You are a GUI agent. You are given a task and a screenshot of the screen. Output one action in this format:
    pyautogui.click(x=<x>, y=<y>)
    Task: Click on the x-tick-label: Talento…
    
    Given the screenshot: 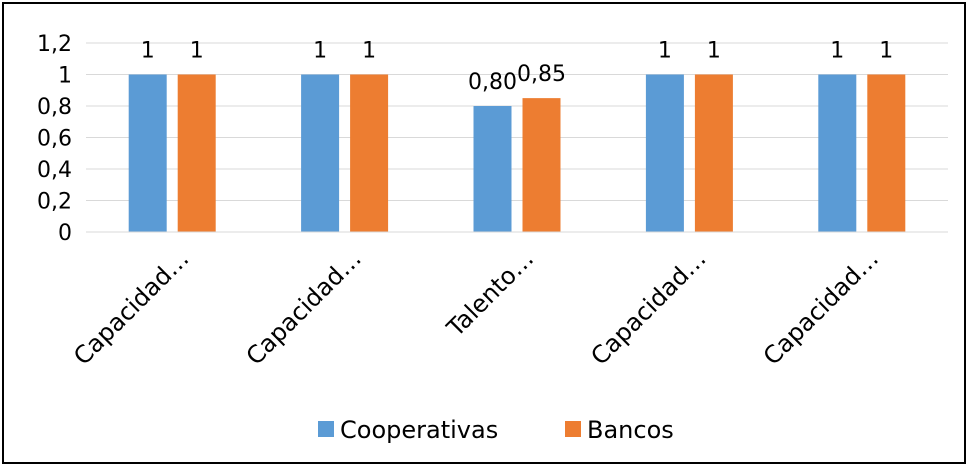 What is the action you would take?
    pyautogui.click(x=490, y=293)
    